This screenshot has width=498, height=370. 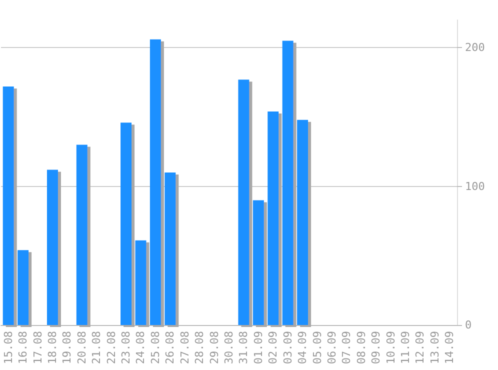 What do you see at coordinates (8, 347) in the screenshot?
I see `x-tick-label: 15.08` at bounding box center [8, 347].